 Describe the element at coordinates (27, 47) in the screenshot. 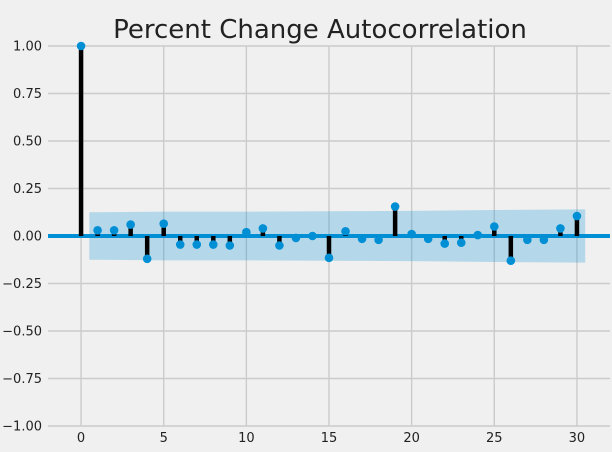

I see `y-tick-label: 1.00` at that location.